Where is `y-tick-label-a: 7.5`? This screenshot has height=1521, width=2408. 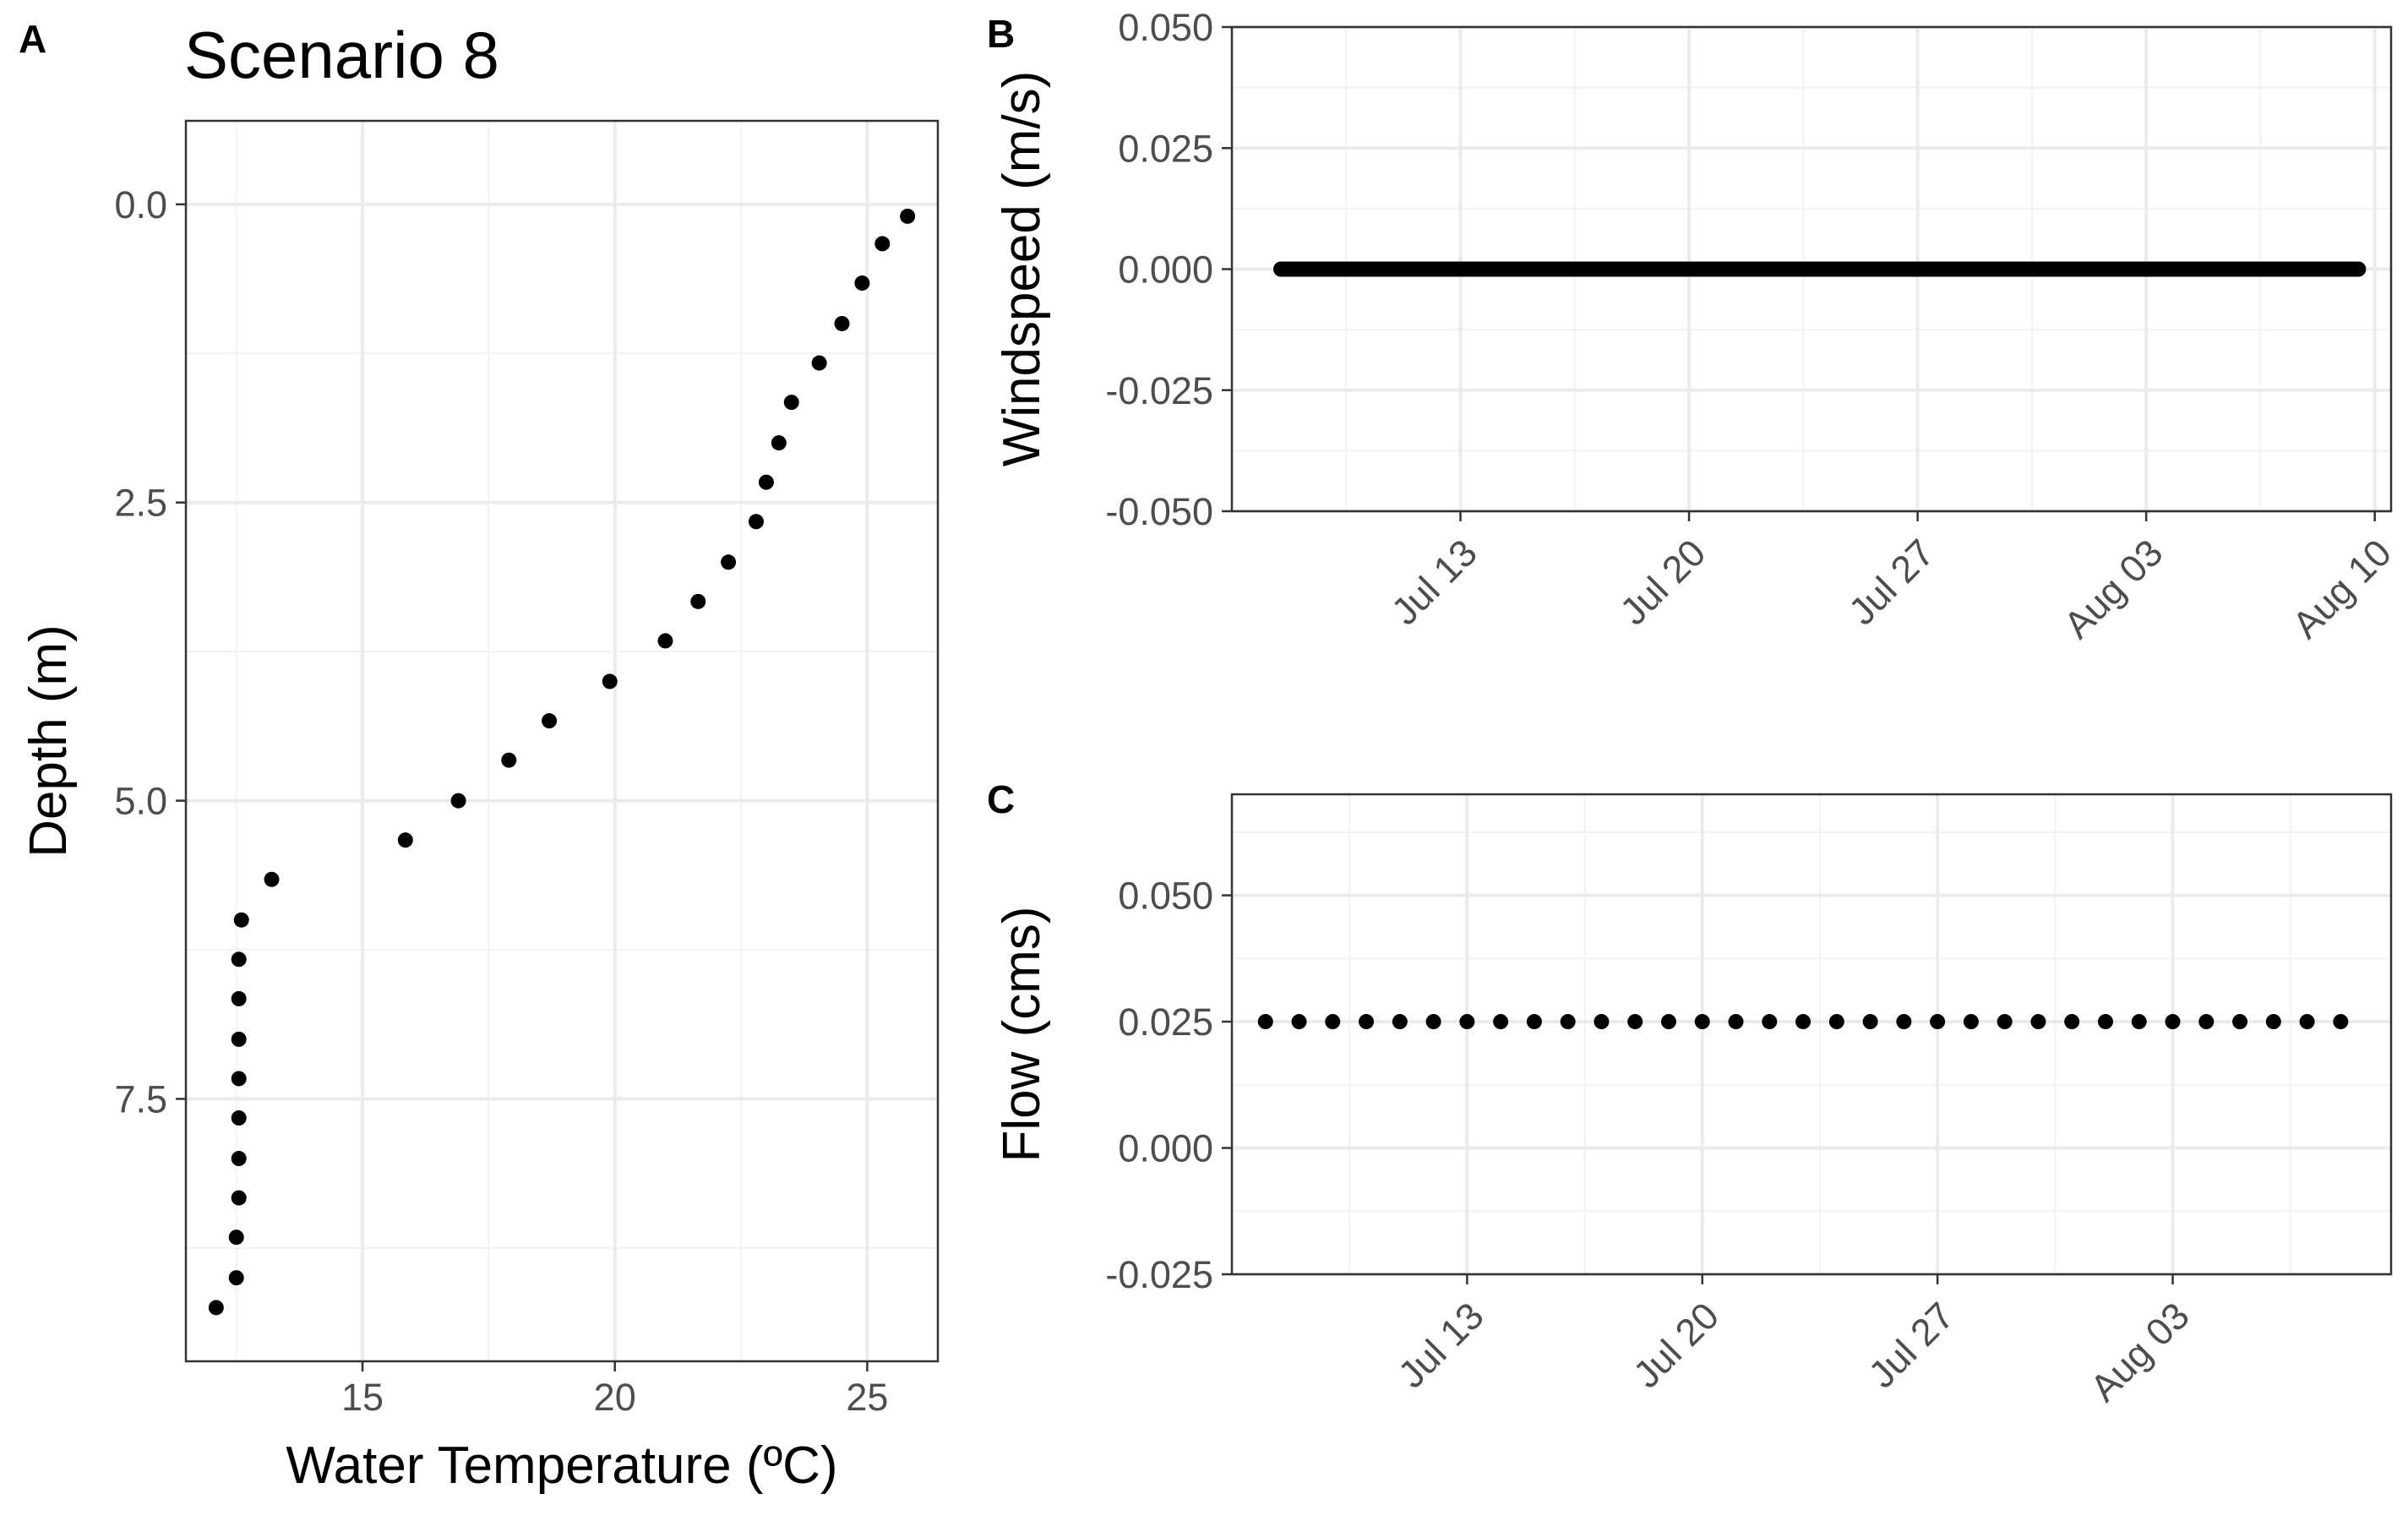
y-tick-label-a: 7.5 is located at coordinates (140, 1098).